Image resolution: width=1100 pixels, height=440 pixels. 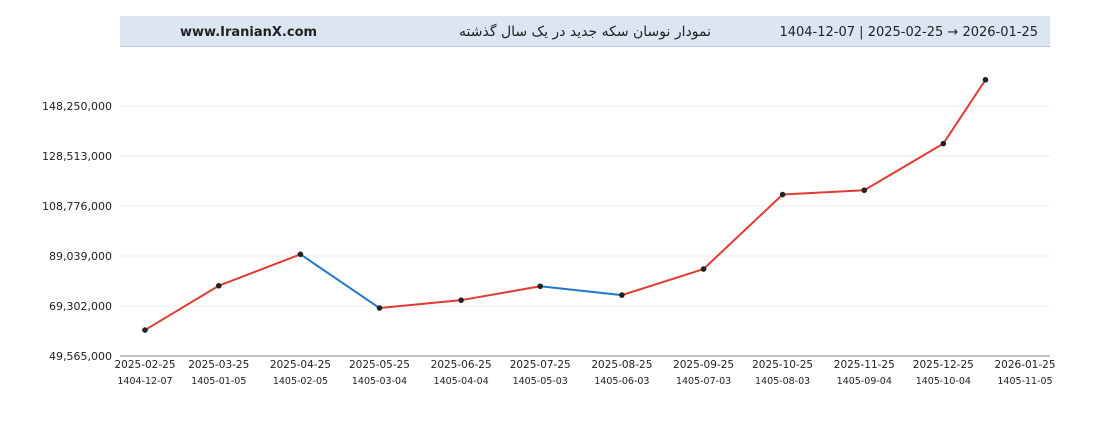 I want to click on x-tick-shamsi-label: 1405-11-05, so click(x=1024, y=381).